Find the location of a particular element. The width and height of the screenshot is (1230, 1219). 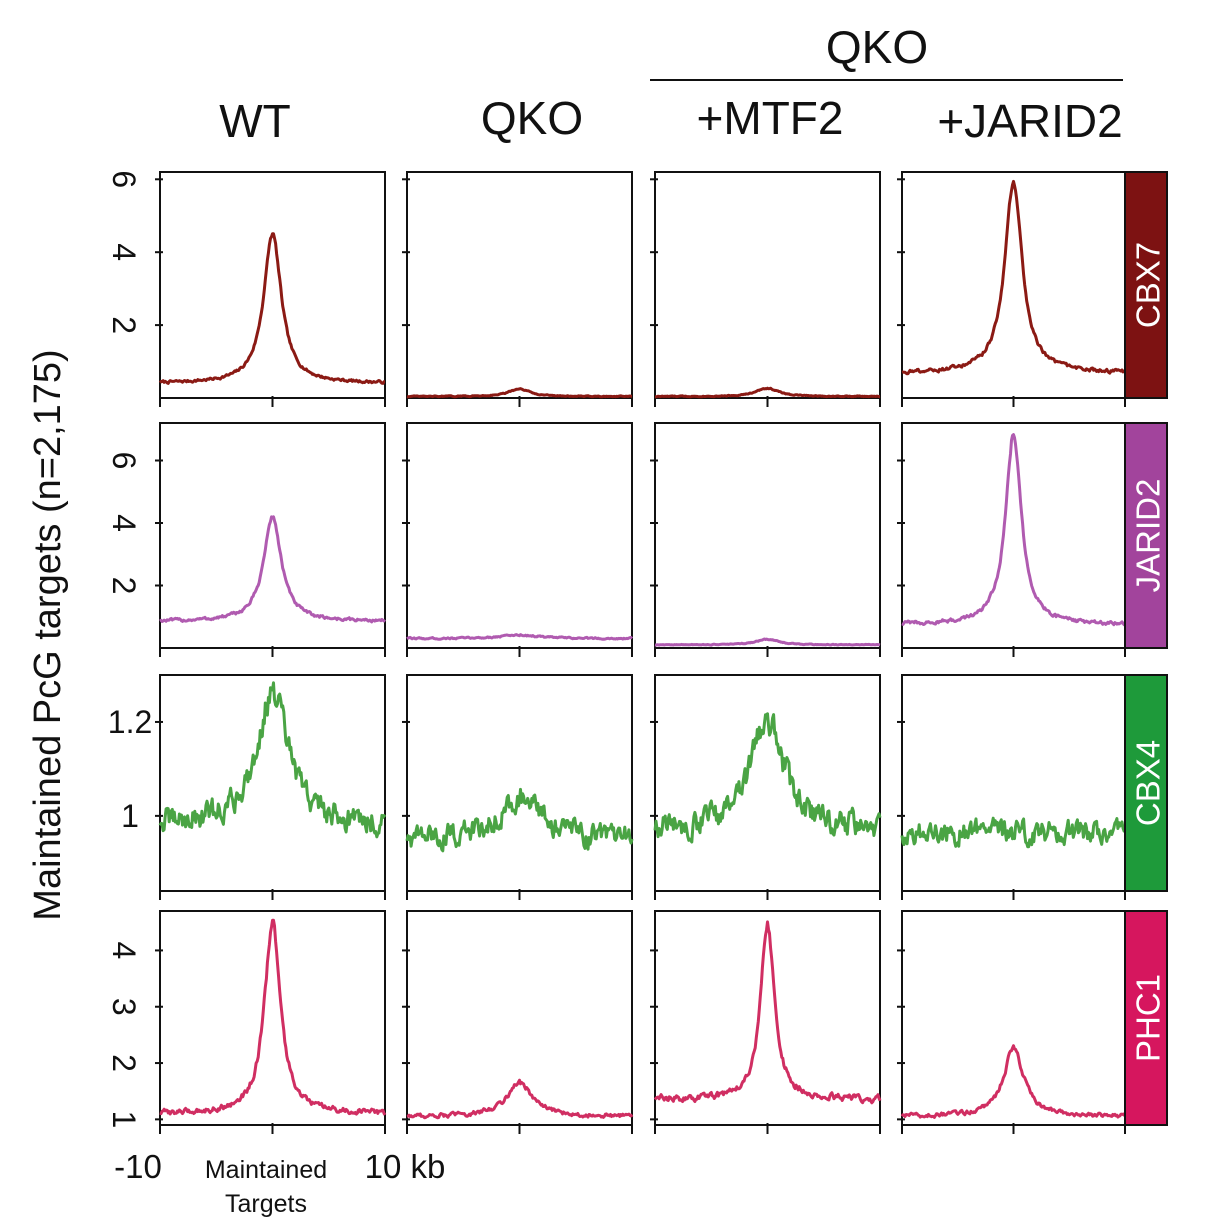

row-label-text: CBX4 is located at coordinates (1148, 783).